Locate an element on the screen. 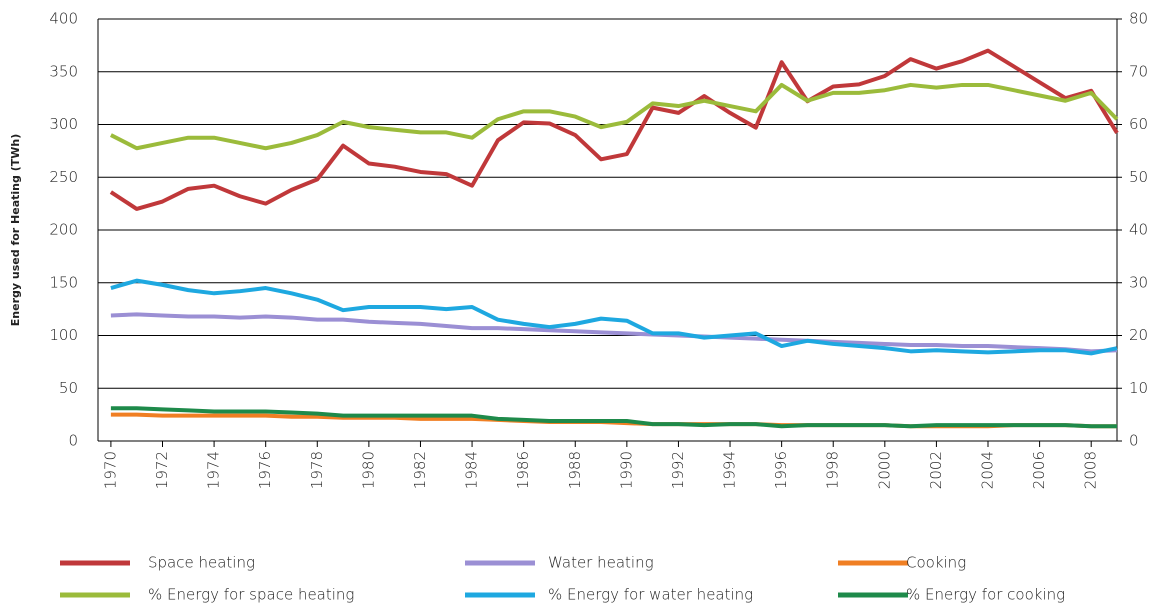  x-tick-label: 2000 is located at coordinates (884, 470).